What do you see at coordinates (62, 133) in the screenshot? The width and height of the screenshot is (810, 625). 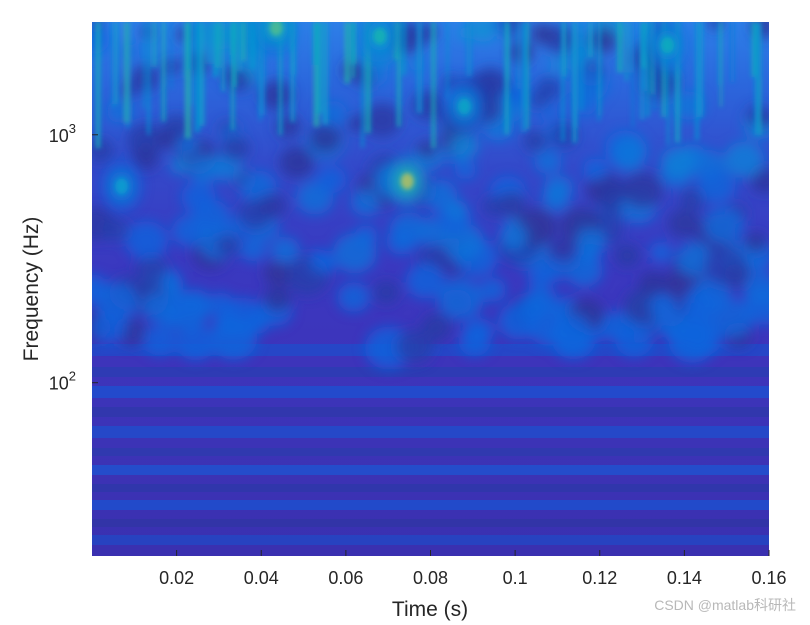 I see `y-tick-label: 10³` at bounding box center [62, 133].